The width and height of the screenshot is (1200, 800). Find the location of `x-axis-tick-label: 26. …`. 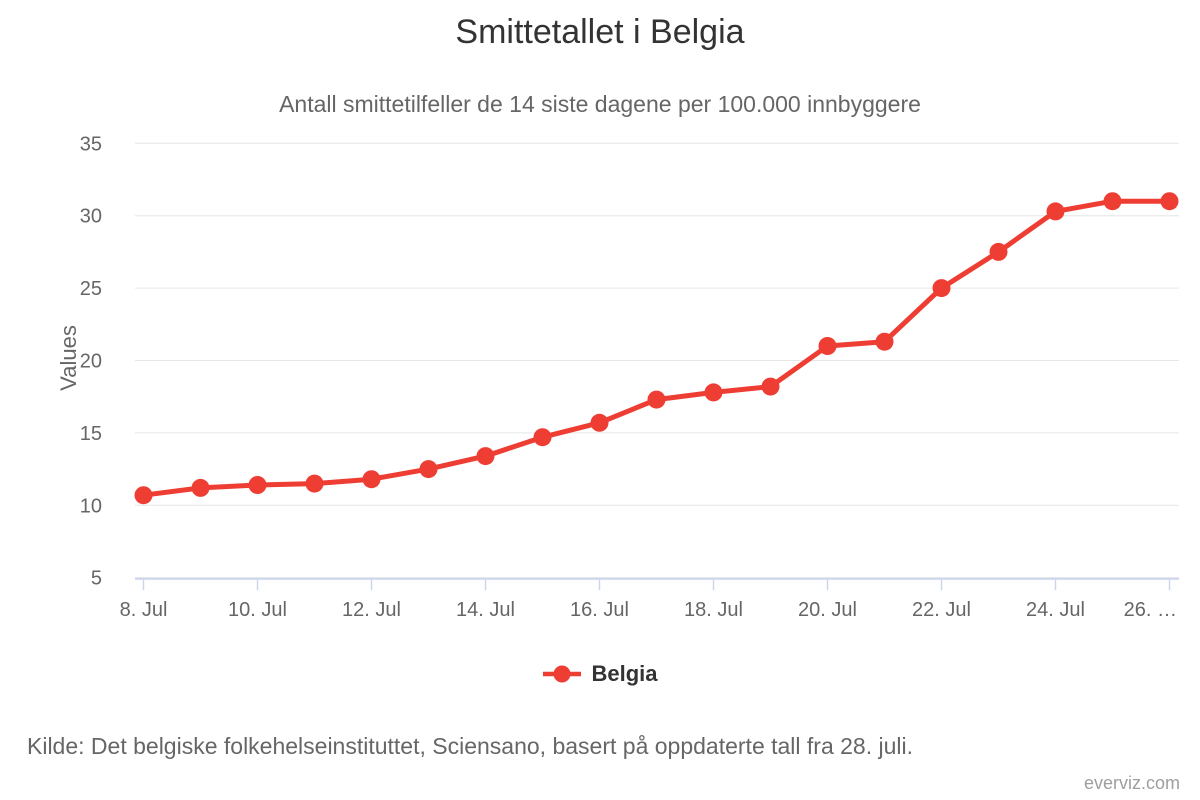

x-axis-tick-label: 26. … is located at coordinates (1150, 610).